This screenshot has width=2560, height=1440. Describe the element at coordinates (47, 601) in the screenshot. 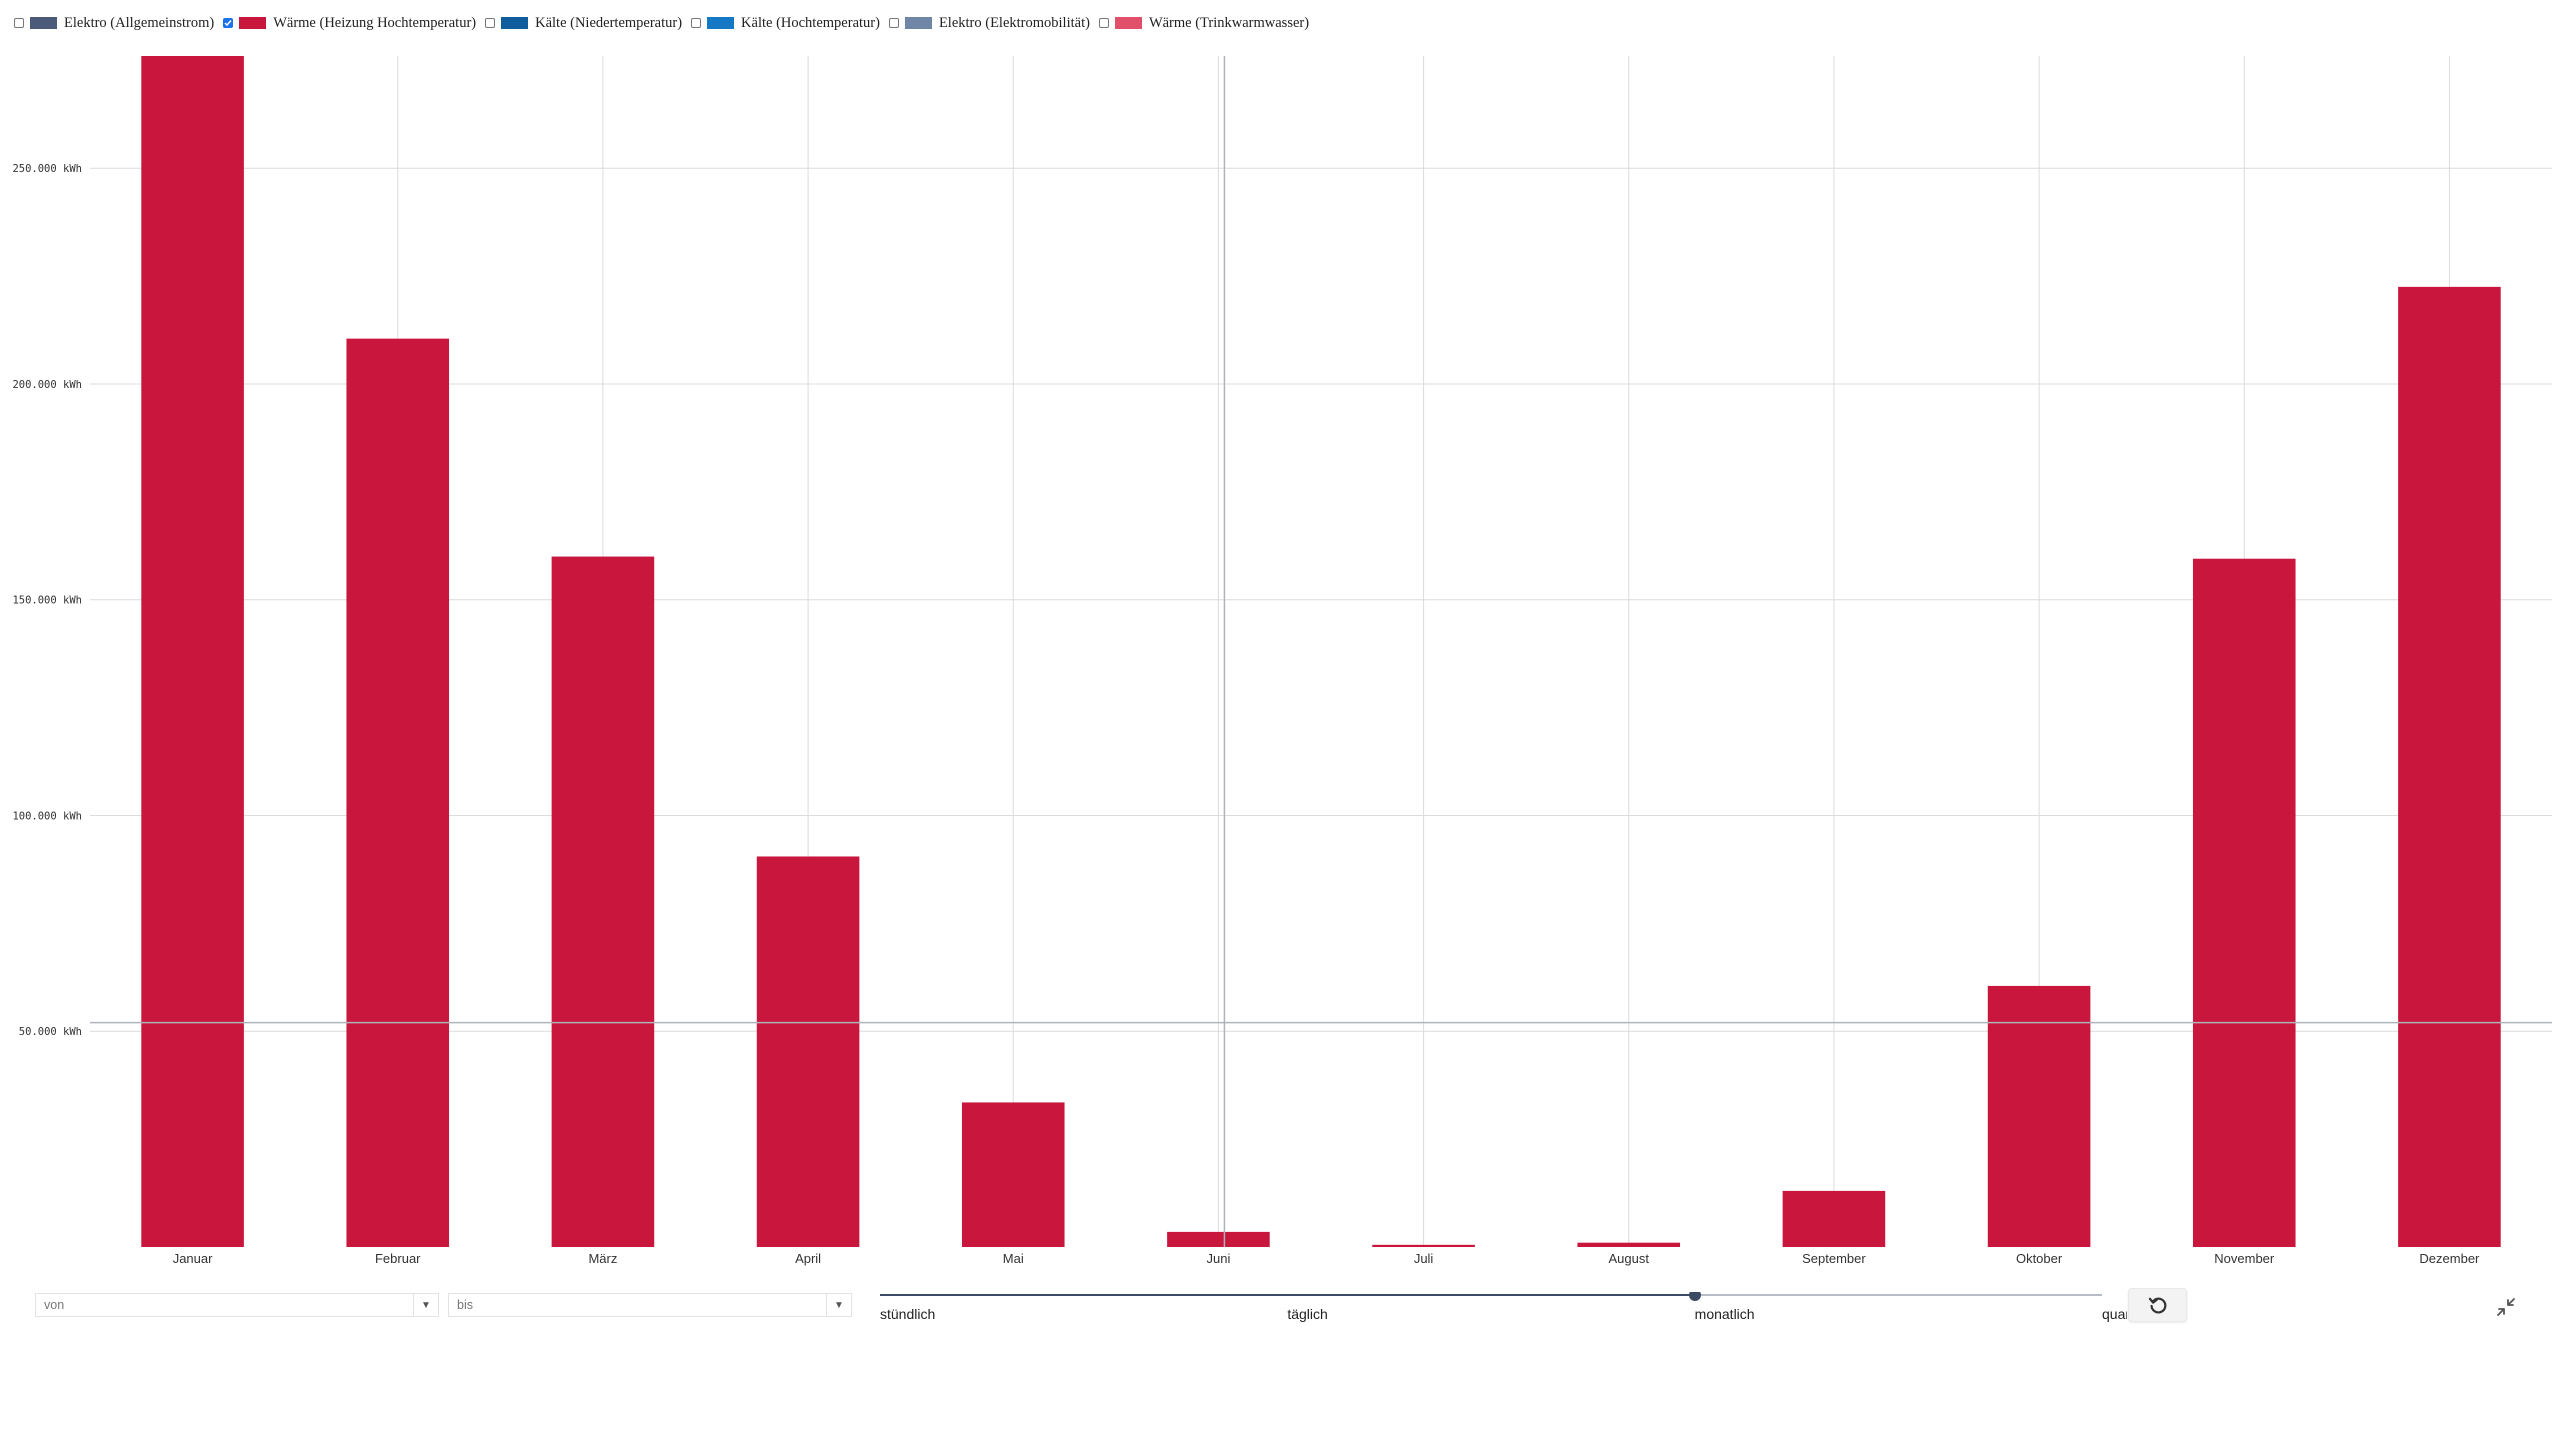

I see `y-tick-label: 150.000 kWh` at that location.